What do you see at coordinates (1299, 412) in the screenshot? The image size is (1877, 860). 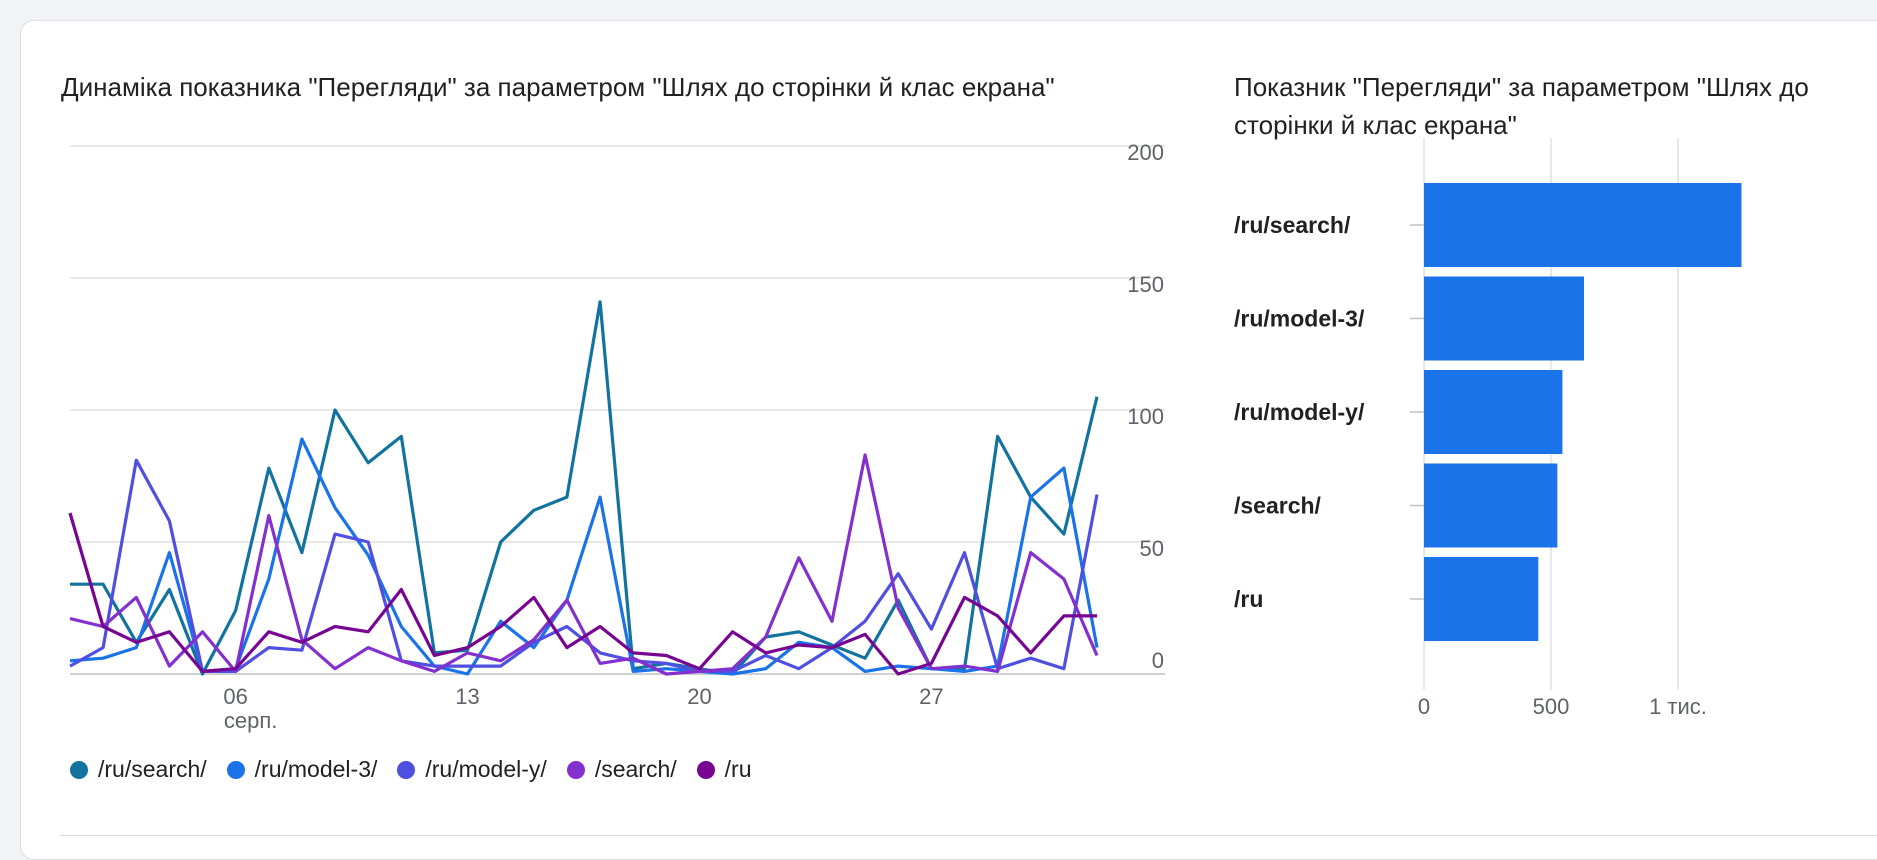 I see `bar-category-label: /ru/model-y/` at bounding box center [1299, 412].